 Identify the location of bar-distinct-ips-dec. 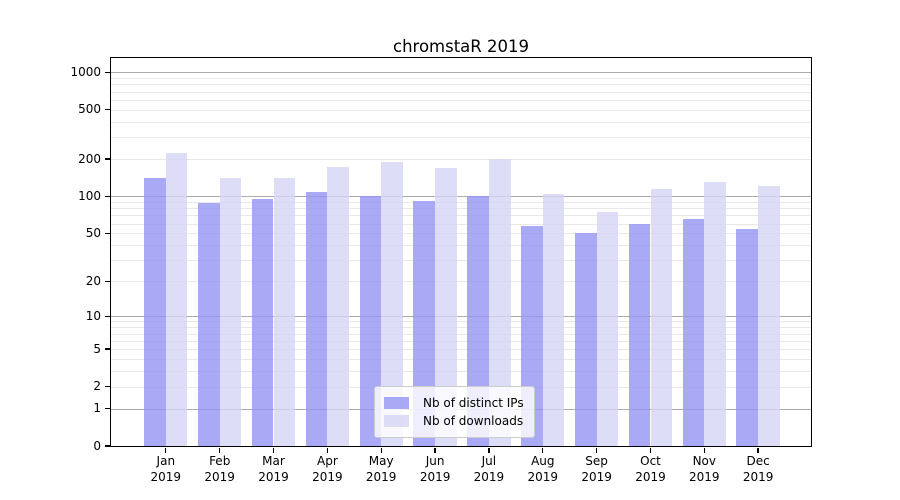
(747, 337).